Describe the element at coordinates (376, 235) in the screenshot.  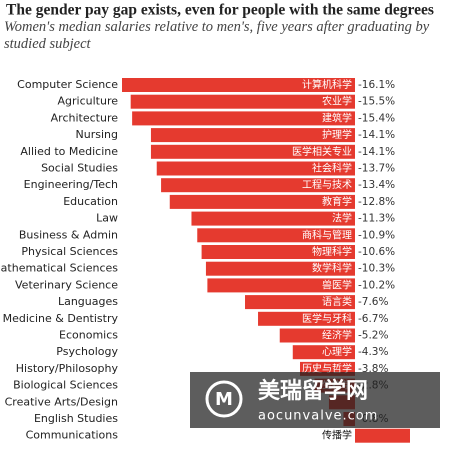
I see `value-label: -10.9%` at that location.